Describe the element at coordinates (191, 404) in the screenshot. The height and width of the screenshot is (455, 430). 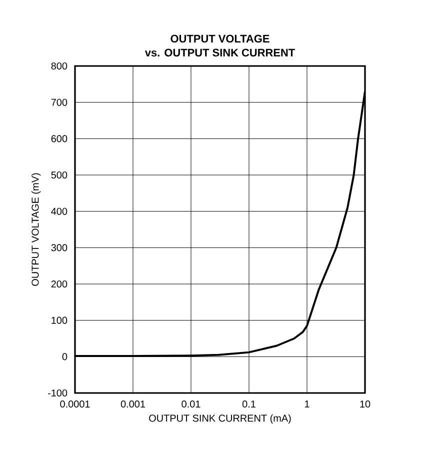
I see `x-tick-label: 0.01` at that location.